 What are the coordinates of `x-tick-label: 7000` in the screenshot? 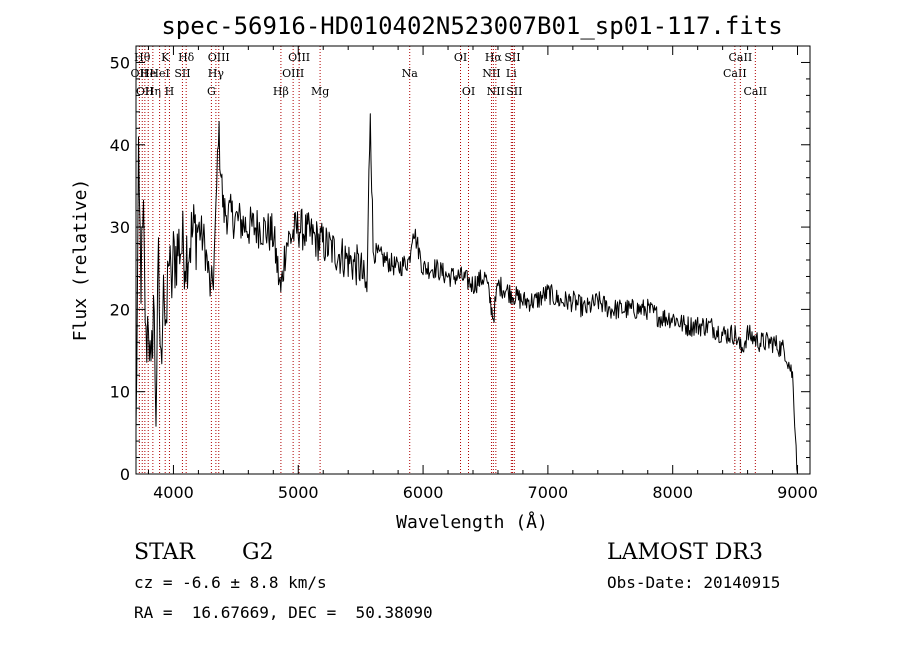 It's located at (548, 492).